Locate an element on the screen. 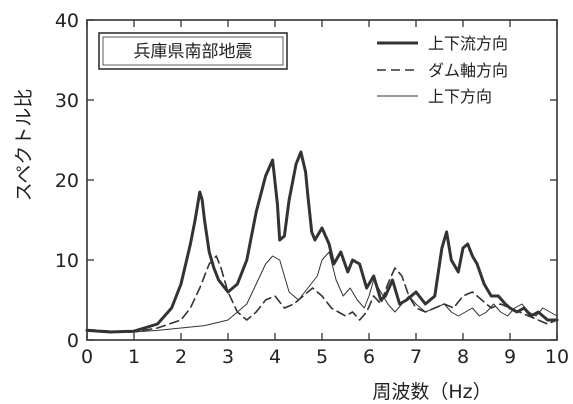  x-tick-label-1: 1 is located at coordinates (134, 357).